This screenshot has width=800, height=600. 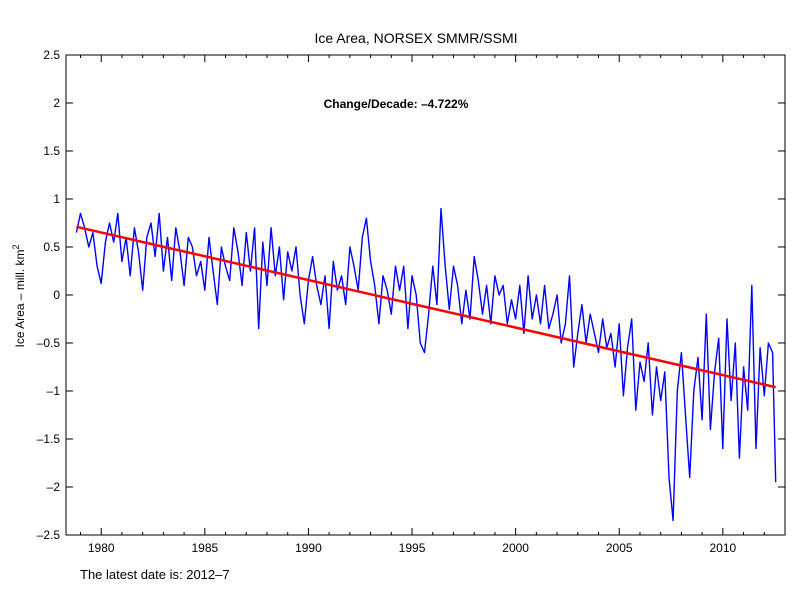 What do you see at coordinates (49, 439) in the screenshot?
I see `y-tick-label: –1.5` at bounding box center [49, 439].